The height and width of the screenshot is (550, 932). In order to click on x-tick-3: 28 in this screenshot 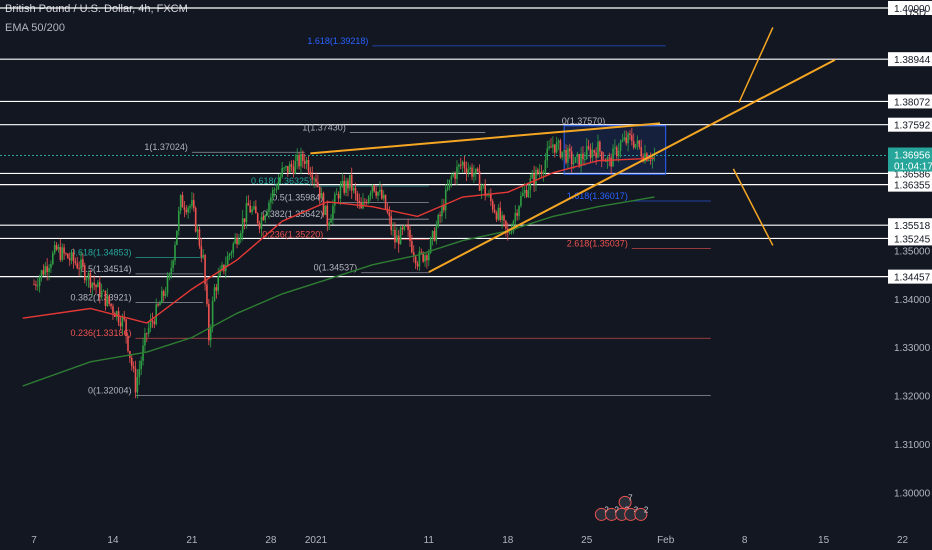, I will do `click(271, 540)`.